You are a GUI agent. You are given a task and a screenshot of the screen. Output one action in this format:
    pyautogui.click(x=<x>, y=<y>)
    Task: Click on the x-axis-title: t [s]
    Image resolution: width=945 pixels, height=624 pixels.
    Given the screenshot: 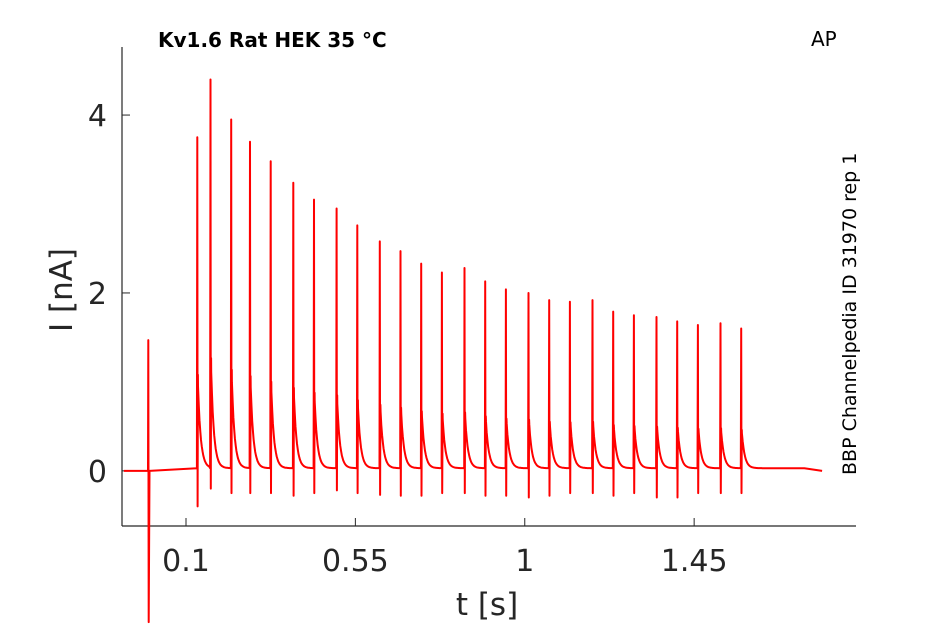 What is the action you would take?
    pyautogui.click(x=487, y=605)
    